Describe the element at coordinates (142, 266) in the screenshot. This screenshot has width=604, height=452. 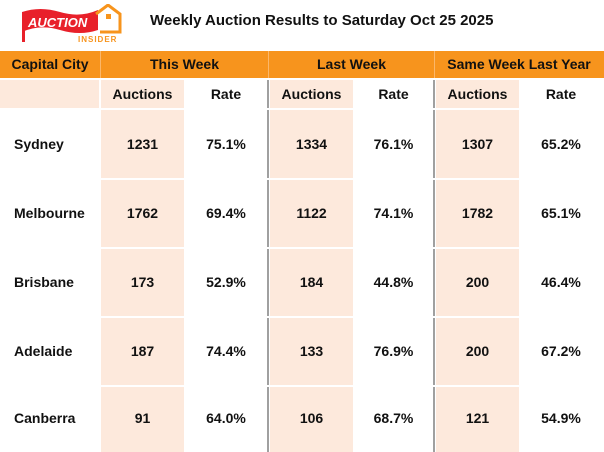
I see `this-week-auctions-column` at that location.